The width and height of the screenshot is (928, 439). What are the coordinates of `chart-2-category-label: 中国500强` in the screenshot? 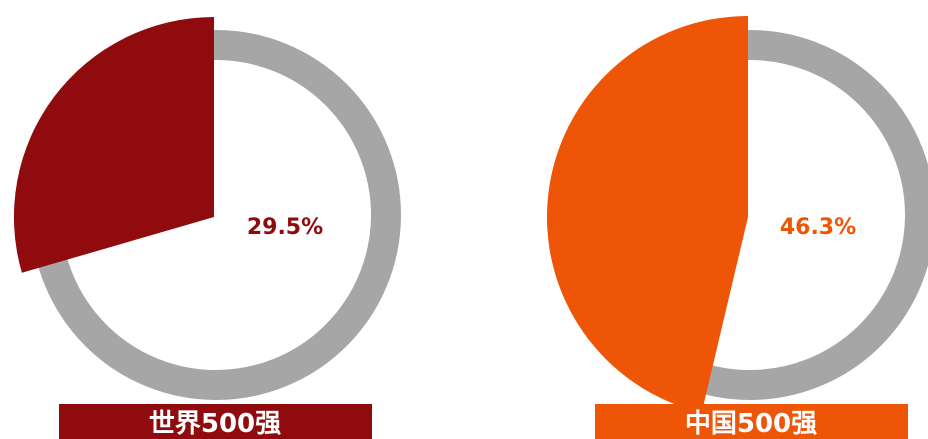 It's located at (751, 424).